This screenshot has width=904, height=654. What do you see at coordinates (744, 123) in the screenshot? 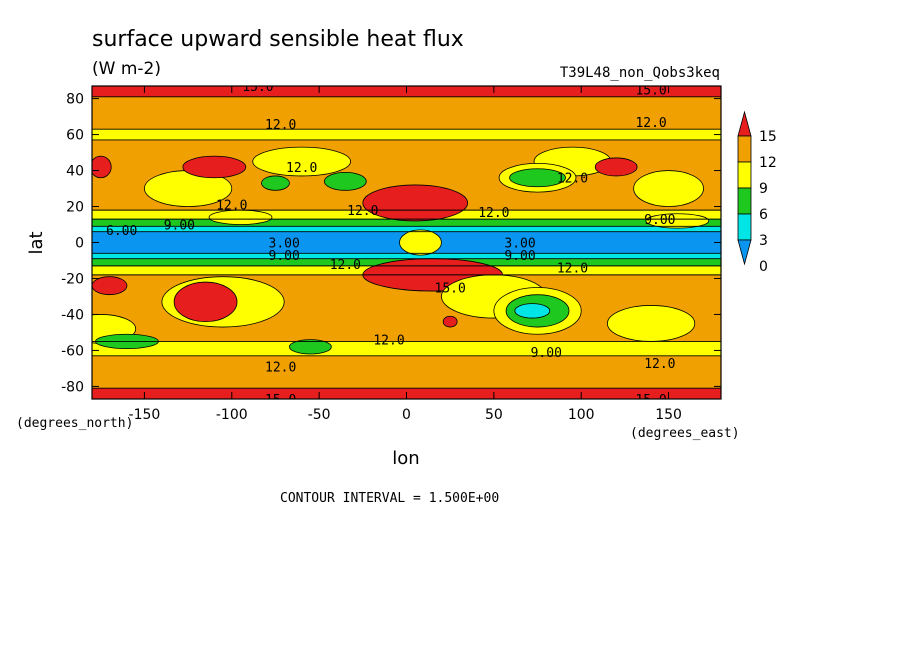
I see `colorbar-arrow-top` at bounding box center [744, 123].